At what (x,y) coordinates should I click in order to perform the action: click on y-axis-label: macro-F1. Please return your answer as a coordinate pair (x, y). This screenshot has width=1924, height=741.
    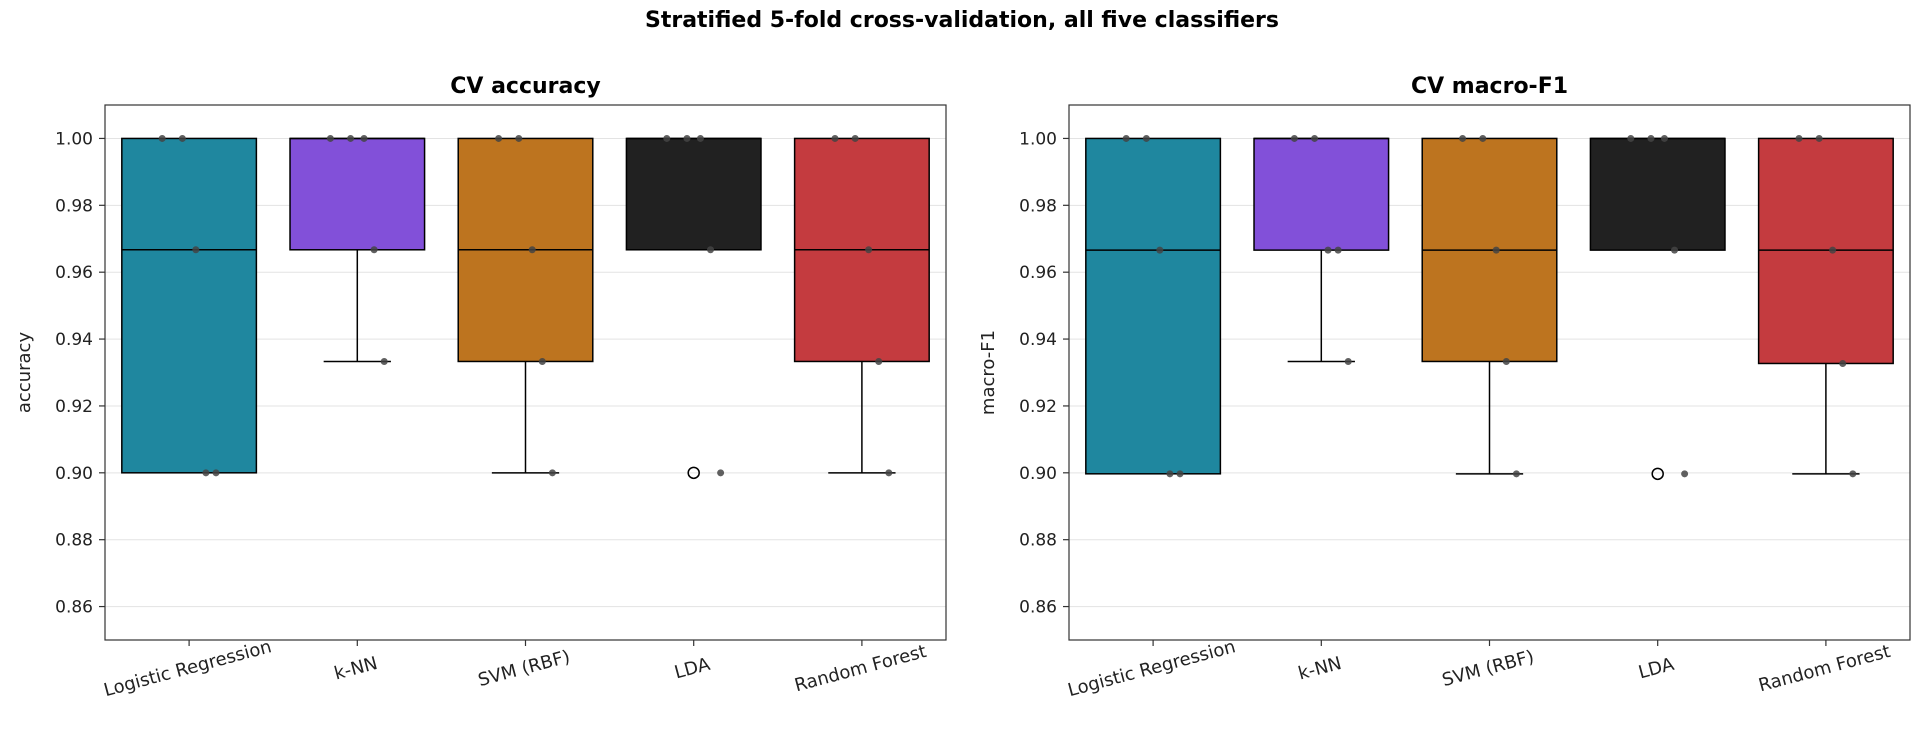
    Looking at the image, I should click on (988, 372).